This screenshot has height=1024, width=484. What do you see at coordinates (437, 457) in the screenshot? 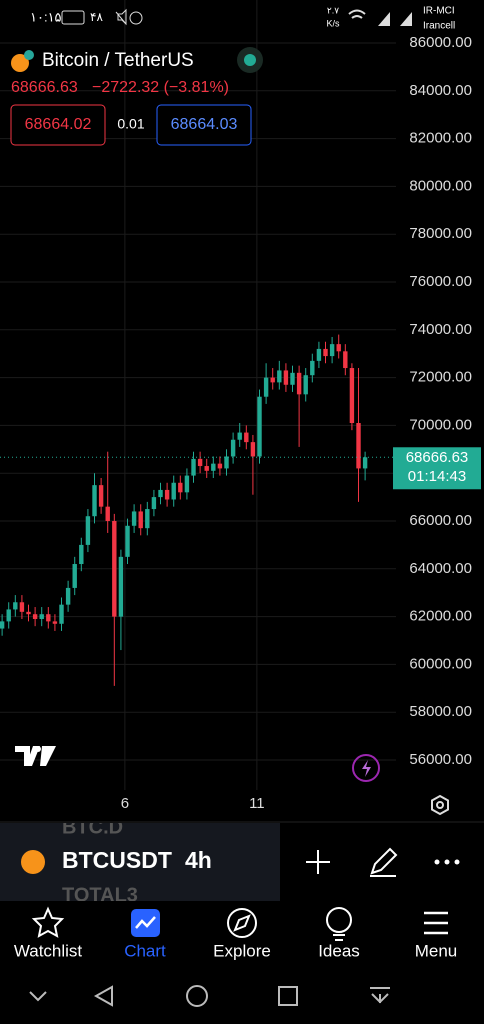
I see `last-price-label: 68666.63` at bounding box center [437, 457].